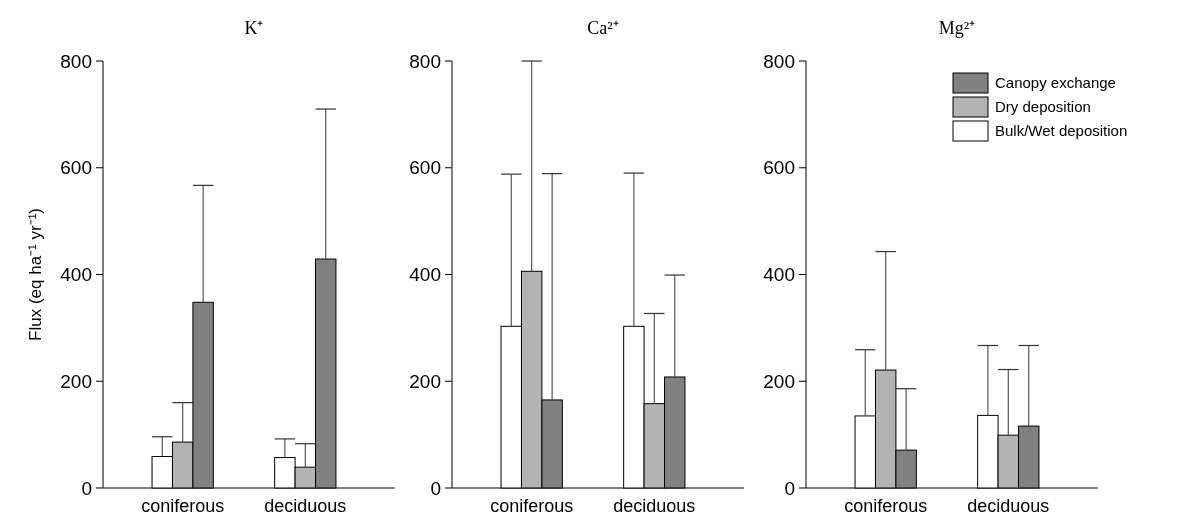 This screenshot has width=1204, height=522. I want to click on legend-label: Bulk/Wet deposition, so click(1061, 131).